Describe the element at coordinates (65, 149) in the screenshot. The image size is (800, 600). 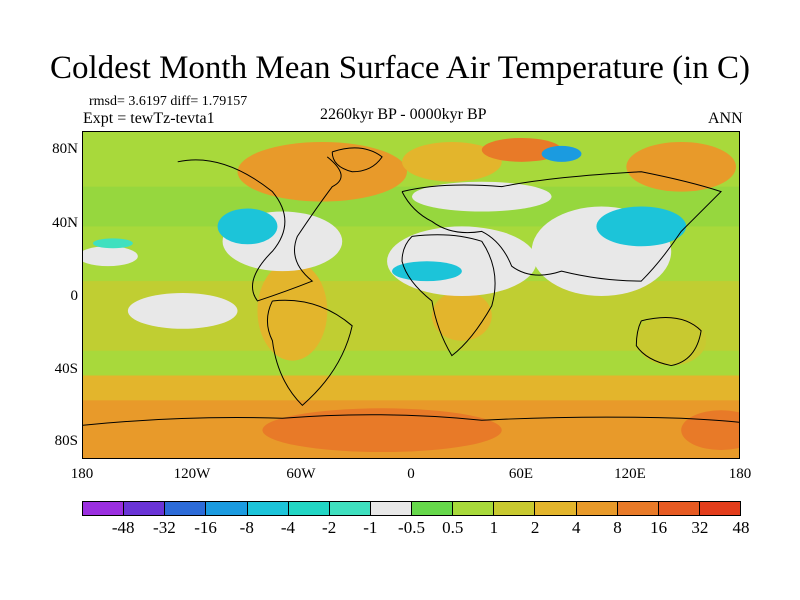
I see `lat-label-80n: 80N` at that location.